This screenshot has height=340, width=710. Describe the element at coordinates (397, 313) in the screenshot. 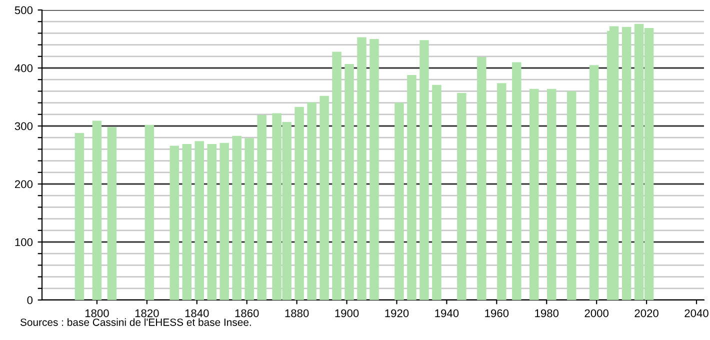

I see `x-tick-label: 1920` at that location.